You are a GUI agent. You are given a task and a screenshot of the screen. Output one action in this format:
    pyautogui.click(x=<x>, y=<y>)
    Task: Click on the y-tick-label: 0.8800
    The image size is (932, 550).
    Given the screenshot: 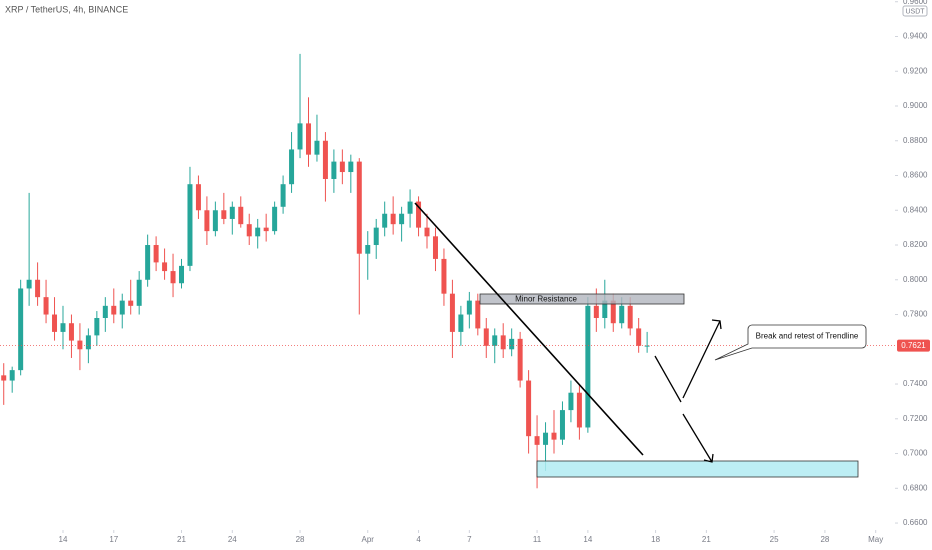 What is the action you would take?
    pyautogui.click(x=915, y=140)
    